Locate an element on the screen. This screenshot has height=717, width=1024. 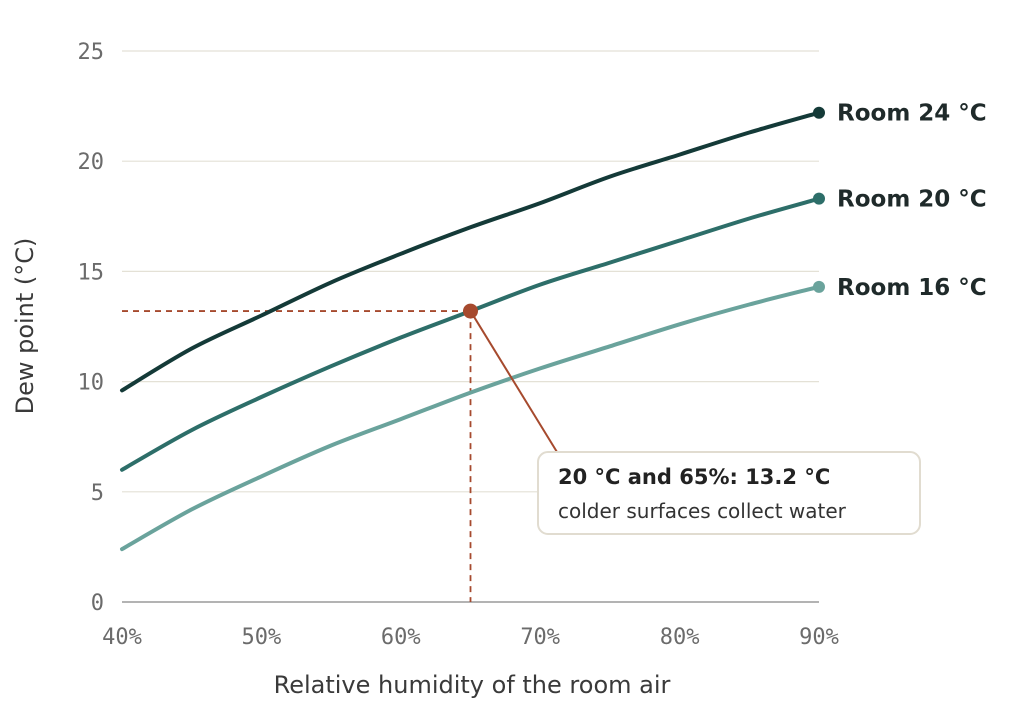
highlight-point is located at coordinates (470, 311).